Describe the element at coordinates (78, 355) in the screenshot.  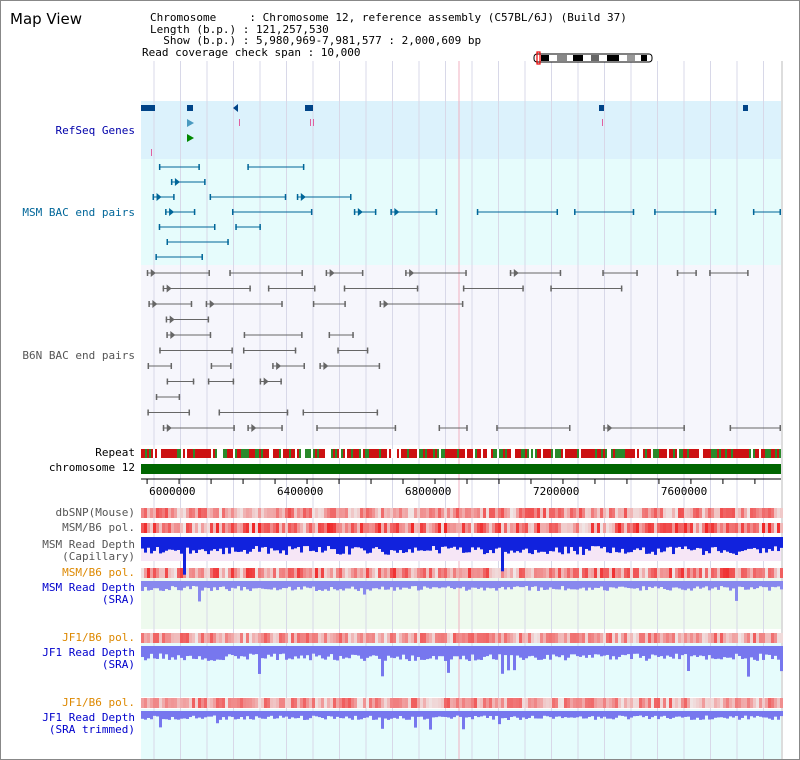
I see `track-label-b6n-bac: B6N BAC end pairs` at that location.